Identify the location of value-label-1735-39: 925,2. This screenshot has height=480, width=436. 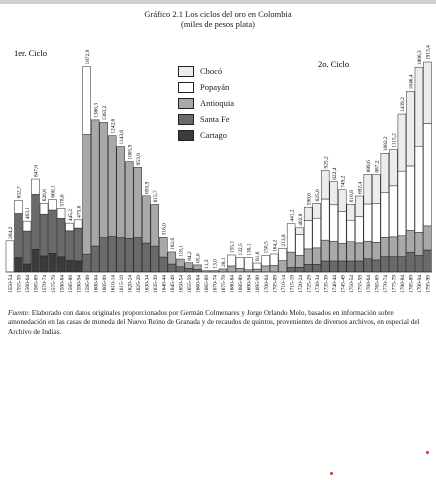
(326, 162).